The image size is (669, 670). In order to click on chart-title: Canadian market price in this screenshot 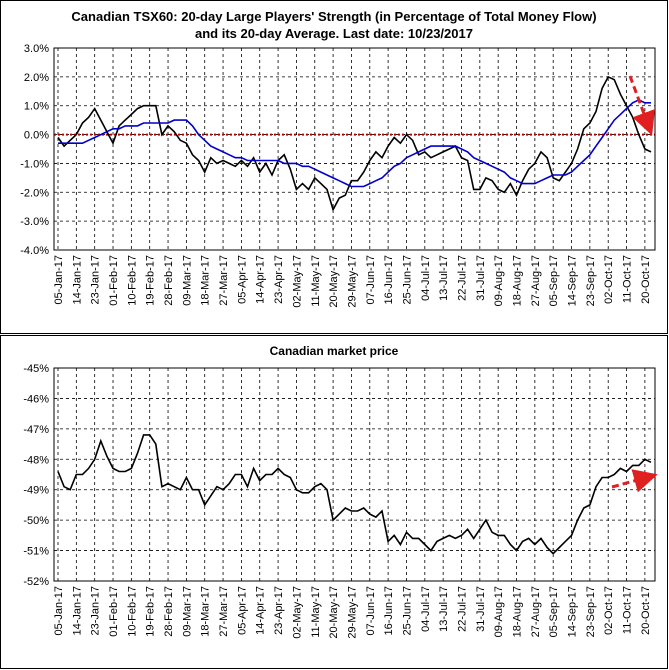, I will do `click(334, 351)`.